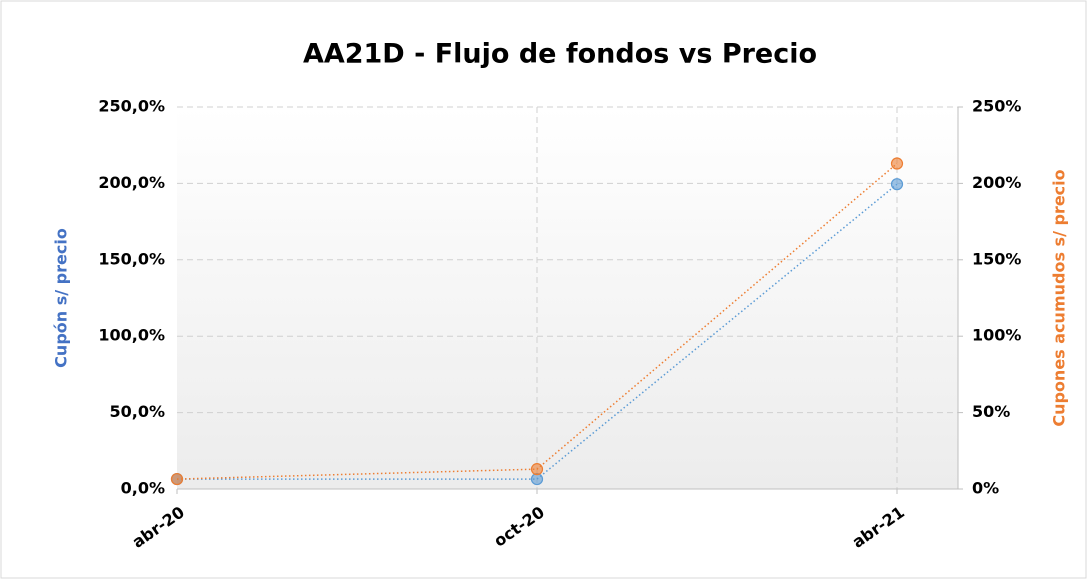  I want to click on y2-tick-label: 150%, so click(996, 258).